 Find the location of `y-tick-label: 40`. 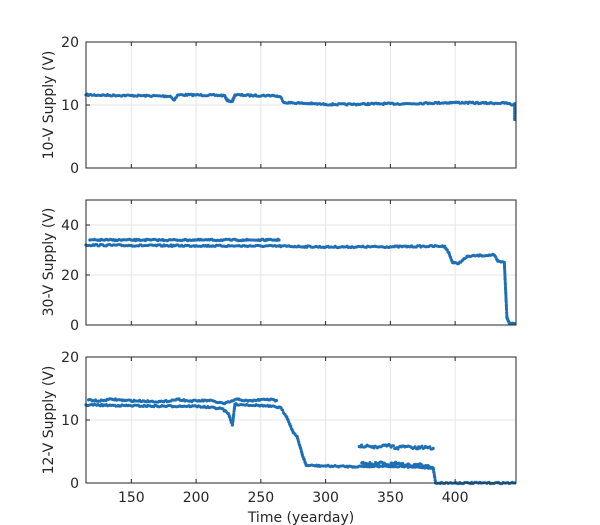

y-tick-label: 40 is located at coordinates (70, 226).